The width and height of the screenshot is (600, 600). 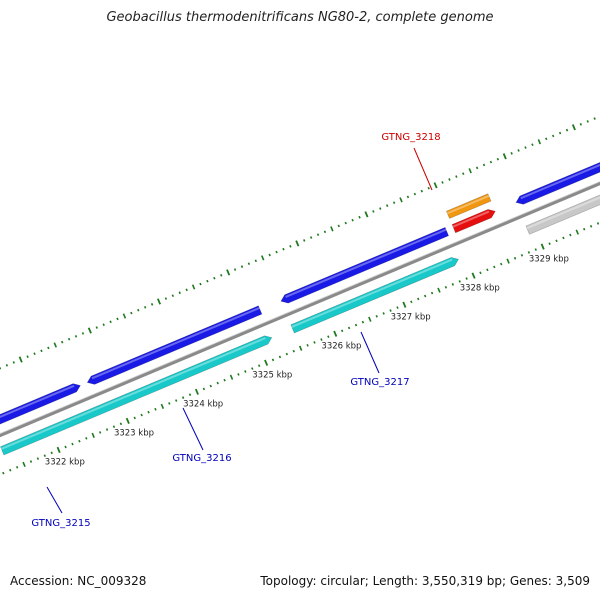 I want to click on gene-shade-g6, so click(x=468, y=204).